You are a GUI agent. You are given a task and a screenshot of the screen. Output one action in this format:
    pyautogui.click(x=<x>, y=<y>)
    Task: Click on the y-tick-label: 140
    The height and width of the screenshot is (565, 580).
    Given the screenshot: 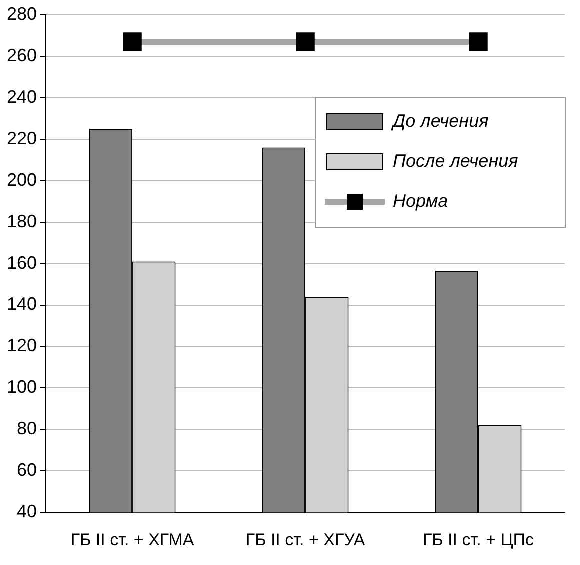 What is the action you would take?
    pyautogui.click(x=22, y=304)
    